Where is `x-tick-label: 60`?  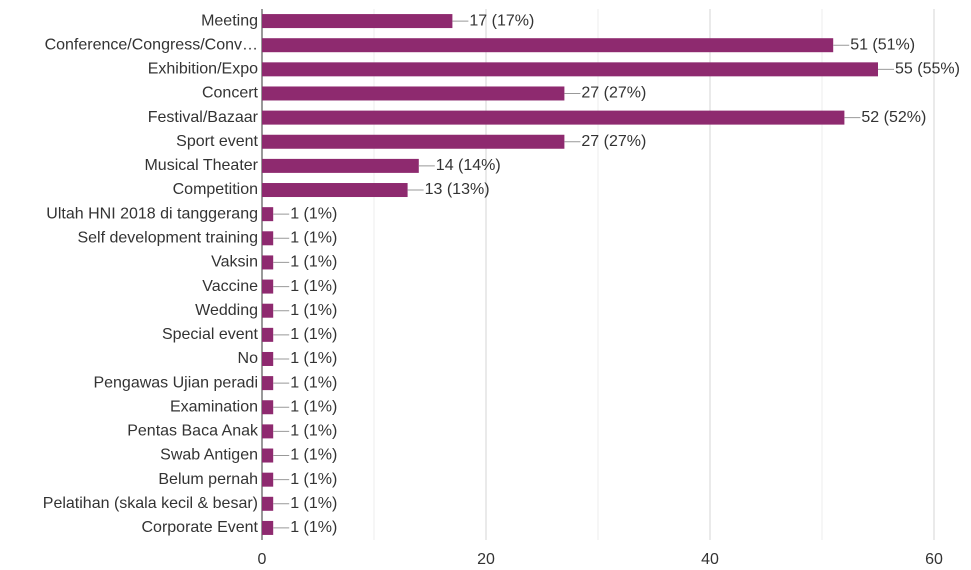
x-tick-label: 60 is located at coordinates (934, 559).